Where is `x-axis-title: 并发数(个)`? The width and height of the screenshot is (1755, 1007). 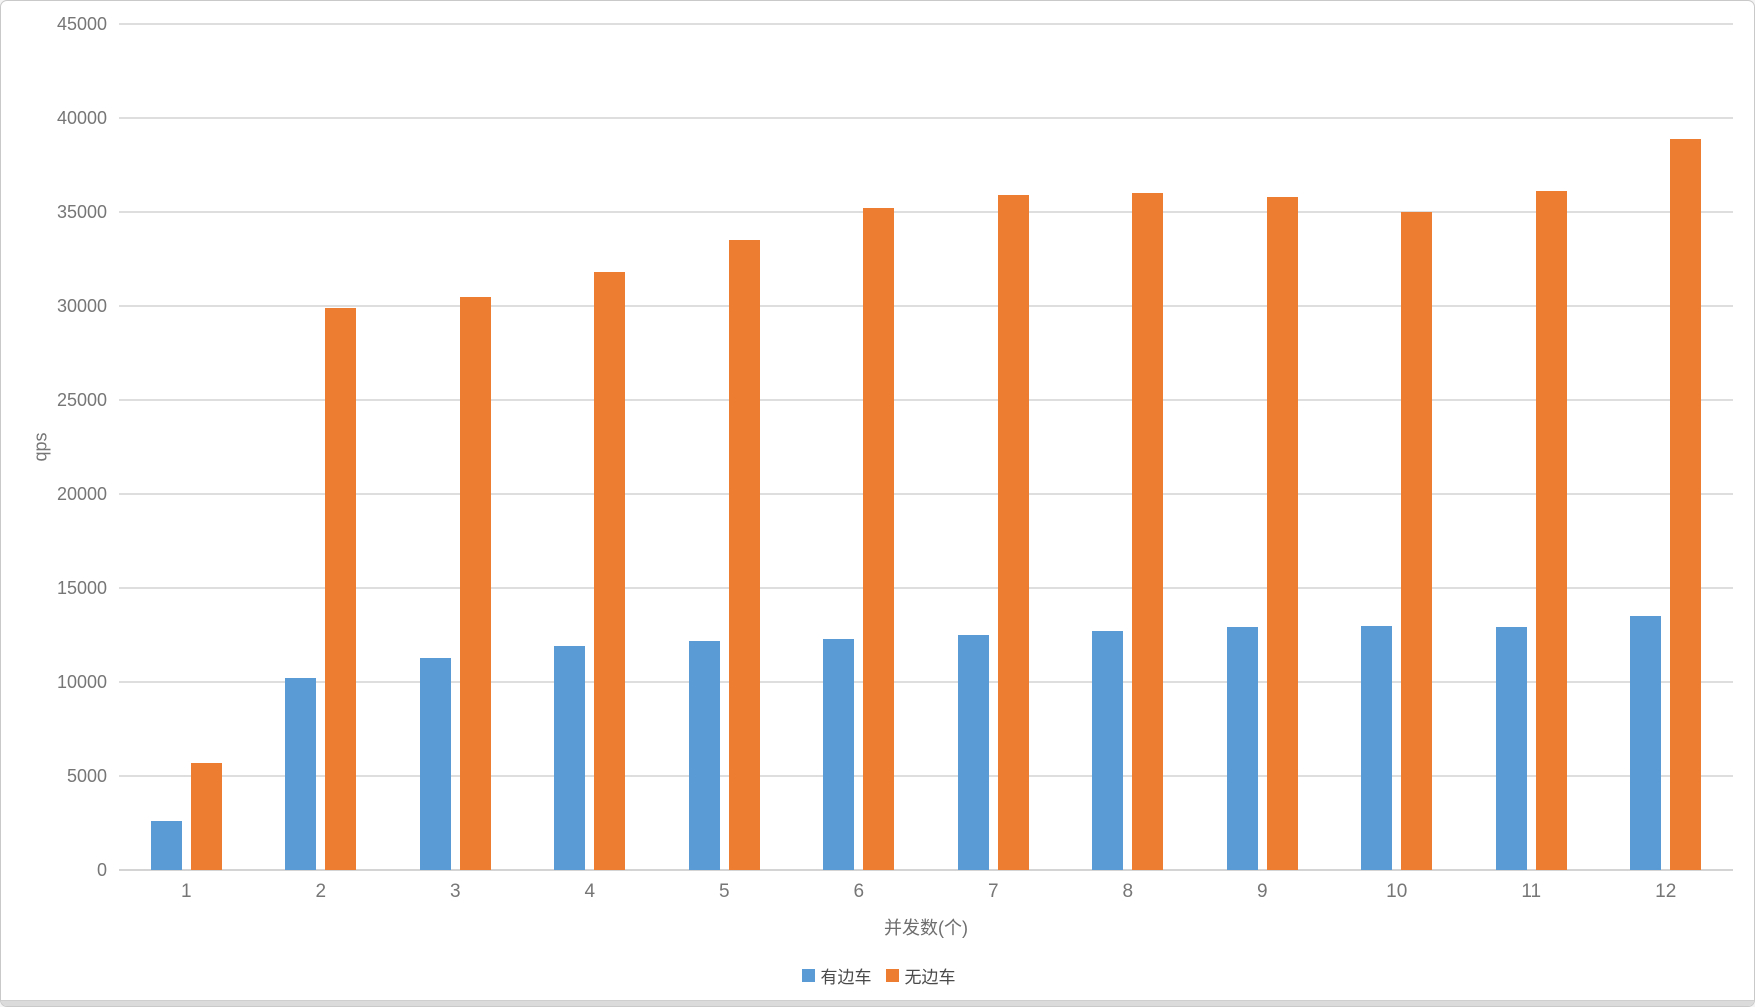 x-axis-title: 并发数(个) is located at coordinates (926, 928).